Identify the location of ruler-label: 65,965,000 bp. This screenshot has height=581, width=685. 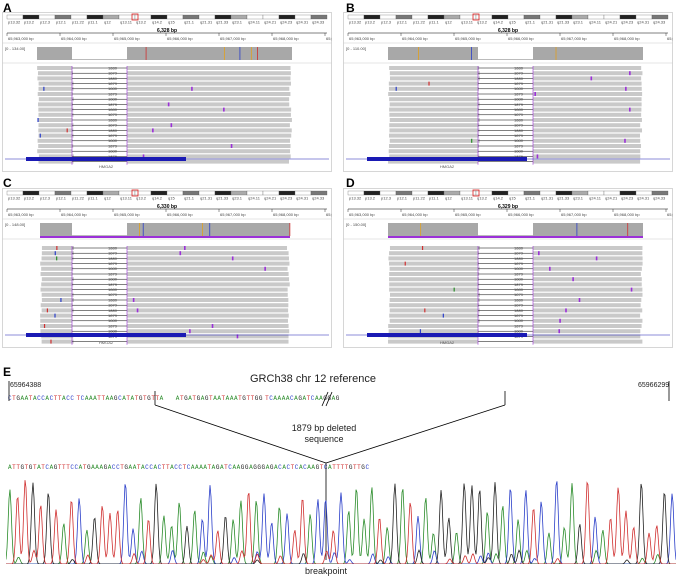
(127, 214).